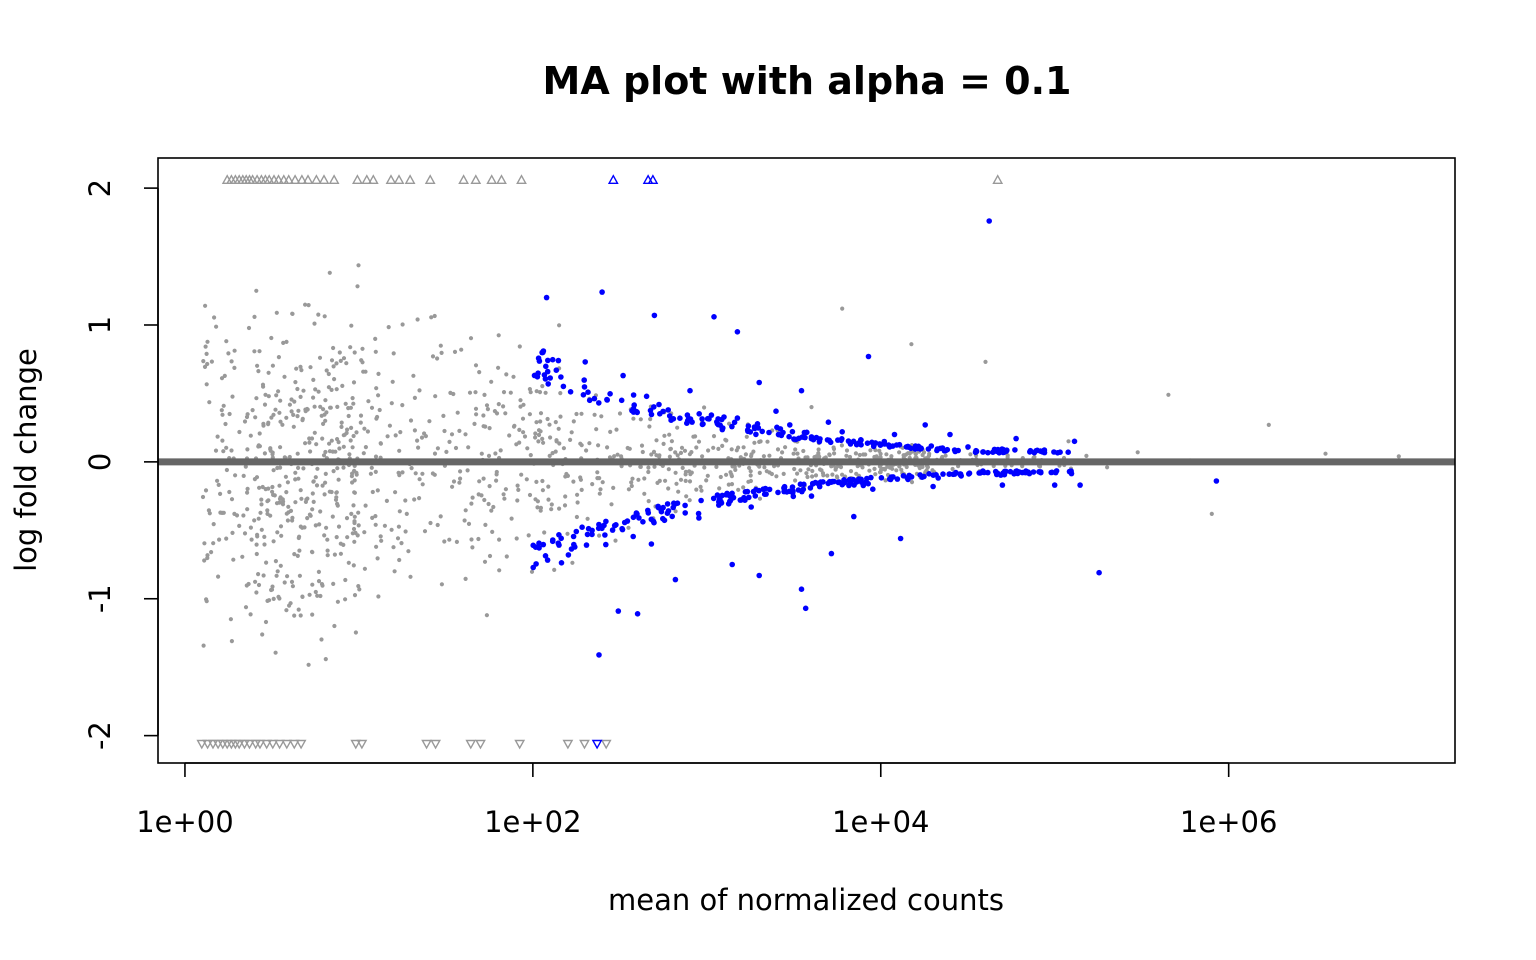 The image size is (1536, 960). Describe the element at coordinates (881, 822) in the screenshot. I see `x-tick-label: 1e+04` at that location.